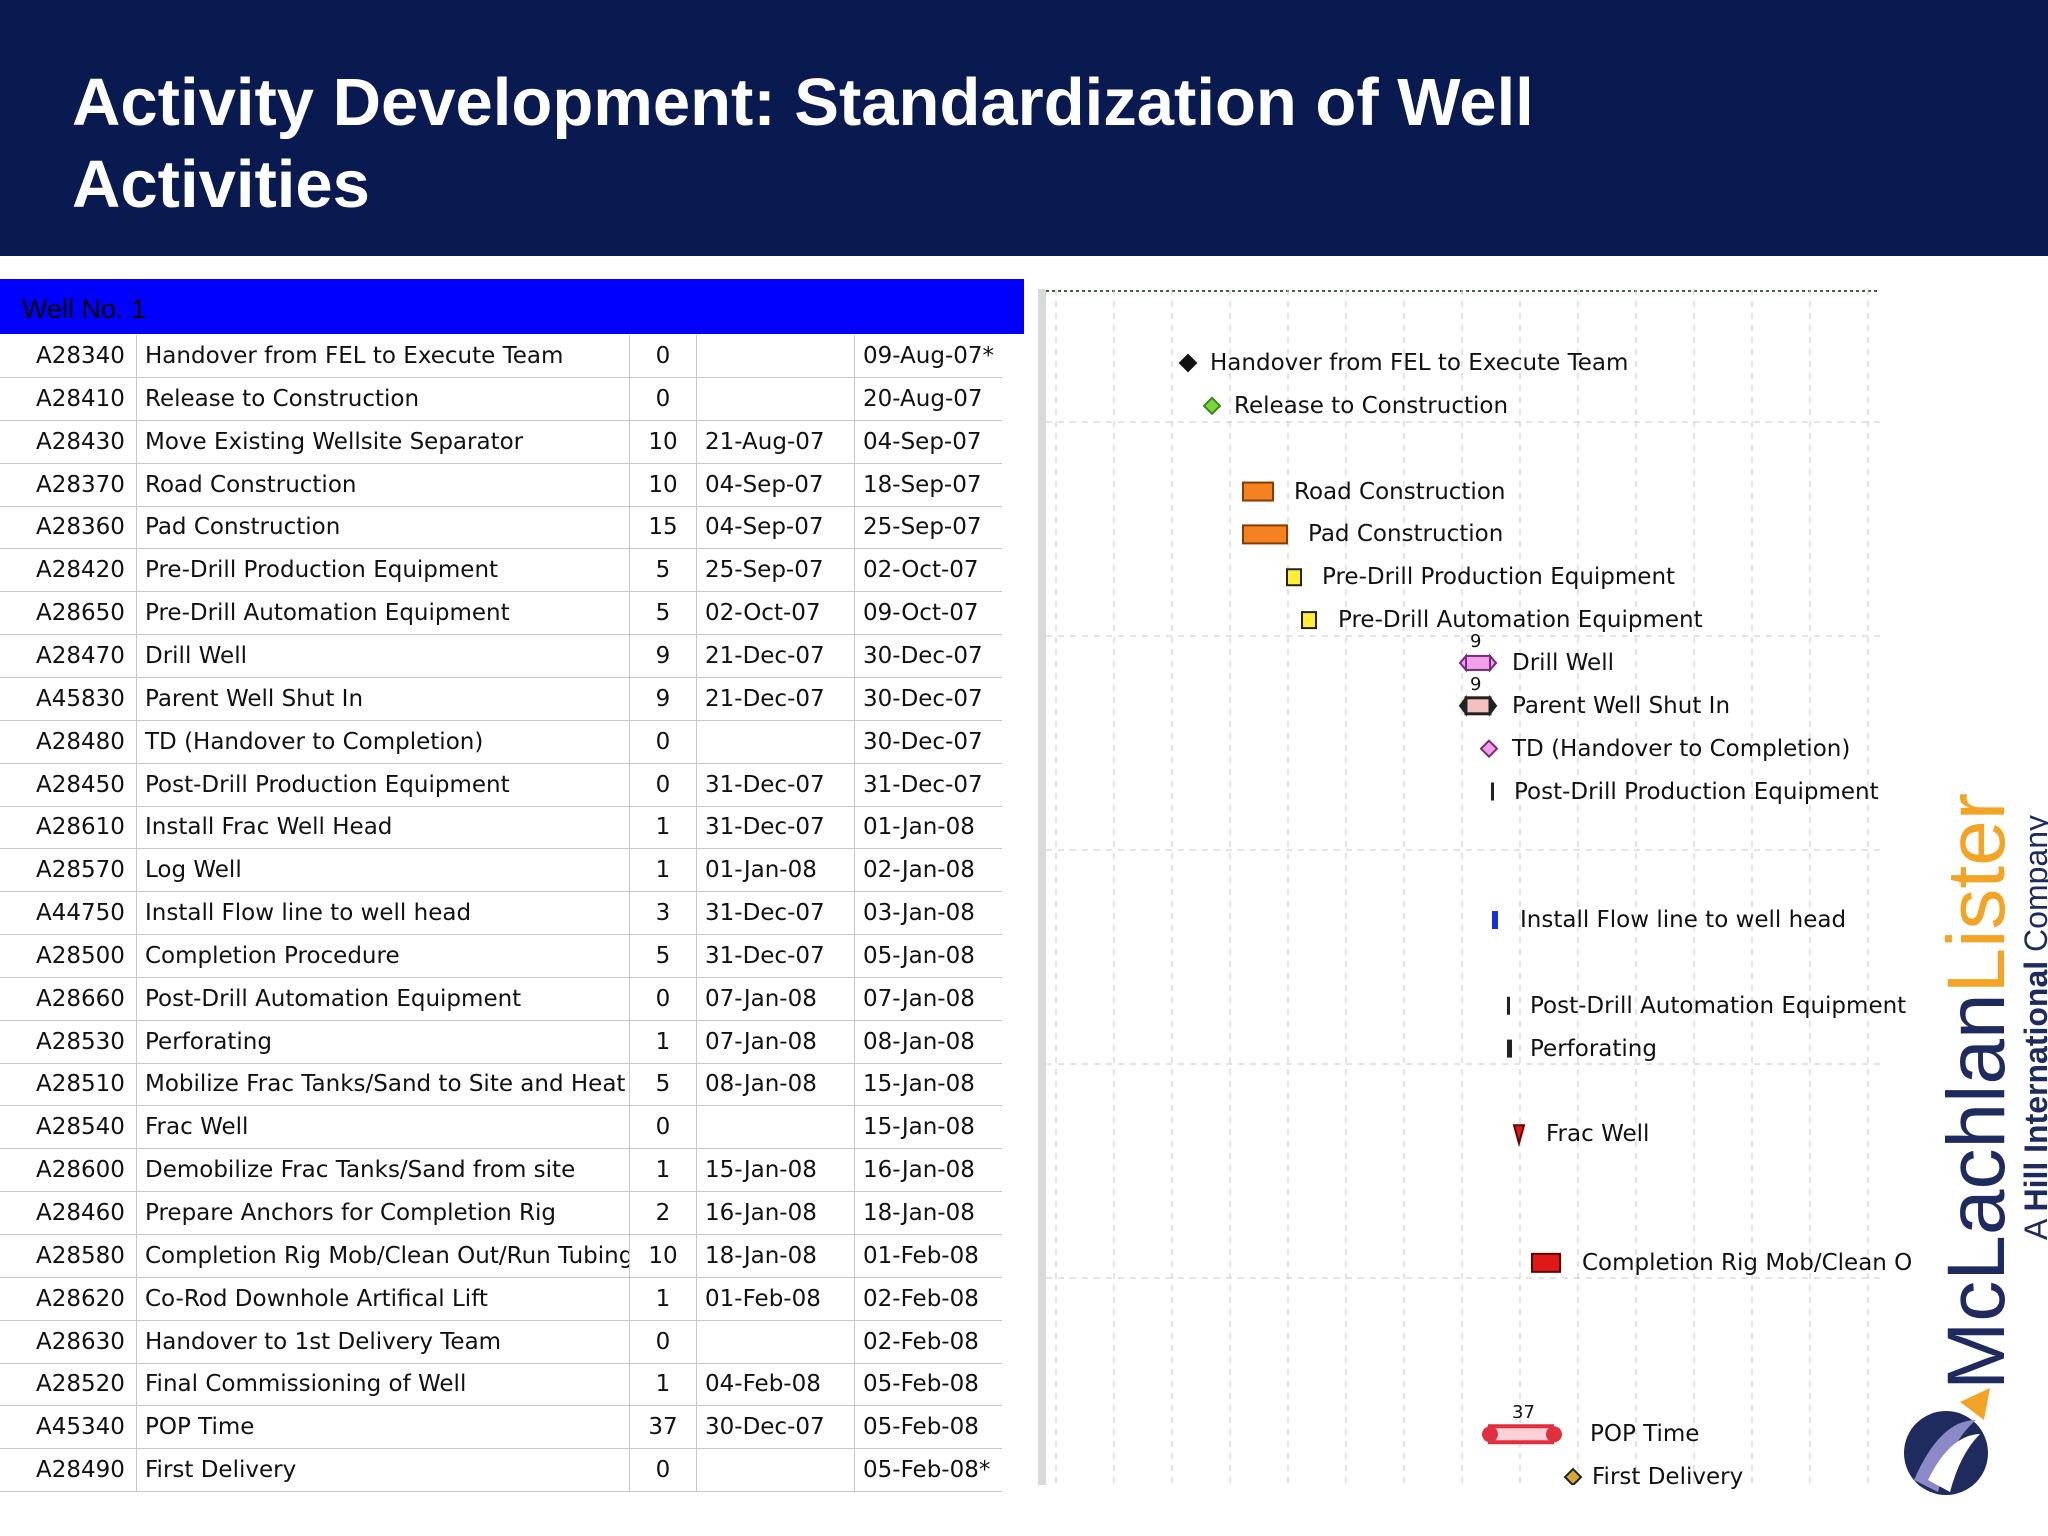 Image resolution: width=2048 pixels, height=1536 pixels. I want to click on well-group-header: Well No. 1, so click(512, 306).